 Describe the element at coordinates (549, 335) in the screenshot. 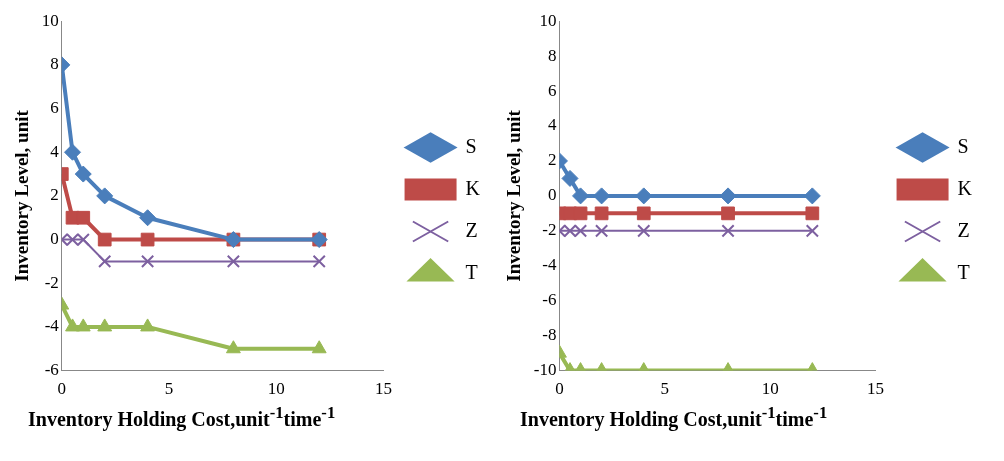

I see `y-tick-label: -8` at that location.